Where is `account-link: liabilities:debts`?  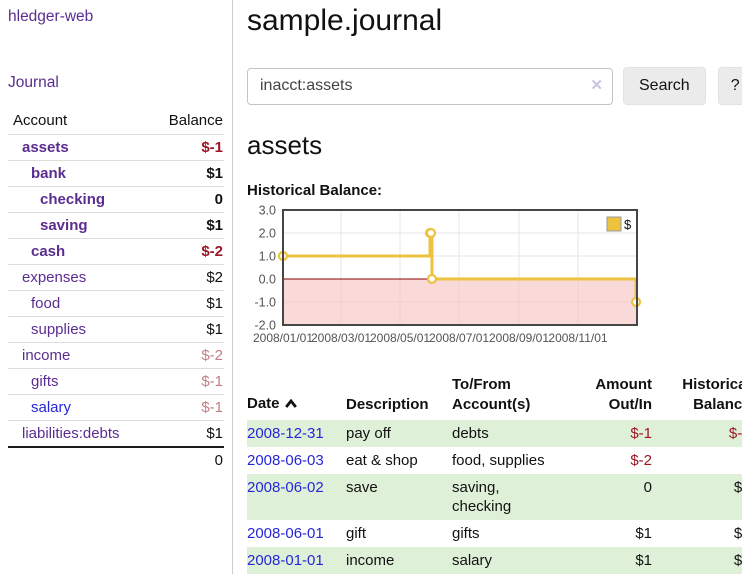 account-link: liabilities:debts is located at coordinates (71, 433).